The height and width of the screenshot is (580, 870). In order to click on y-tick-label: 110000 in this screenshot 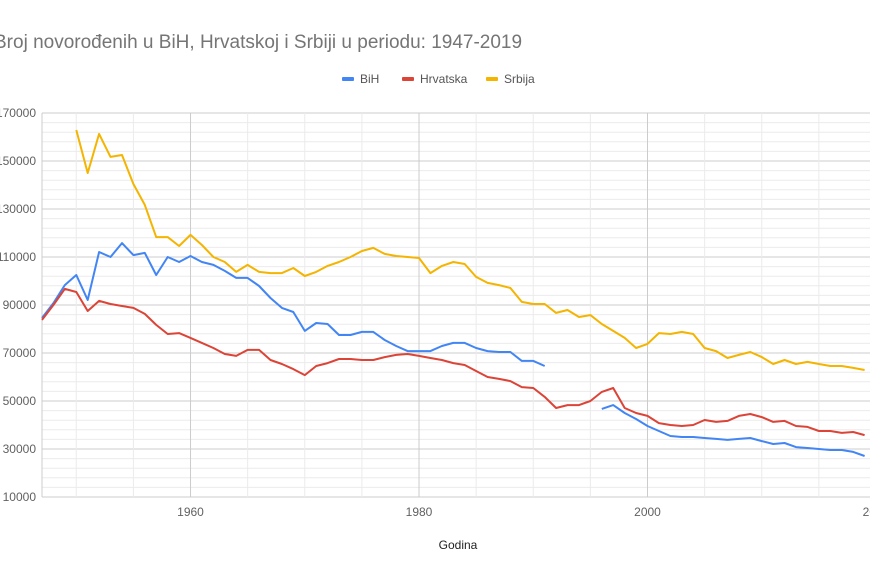, I will do `click(18, 257)`.